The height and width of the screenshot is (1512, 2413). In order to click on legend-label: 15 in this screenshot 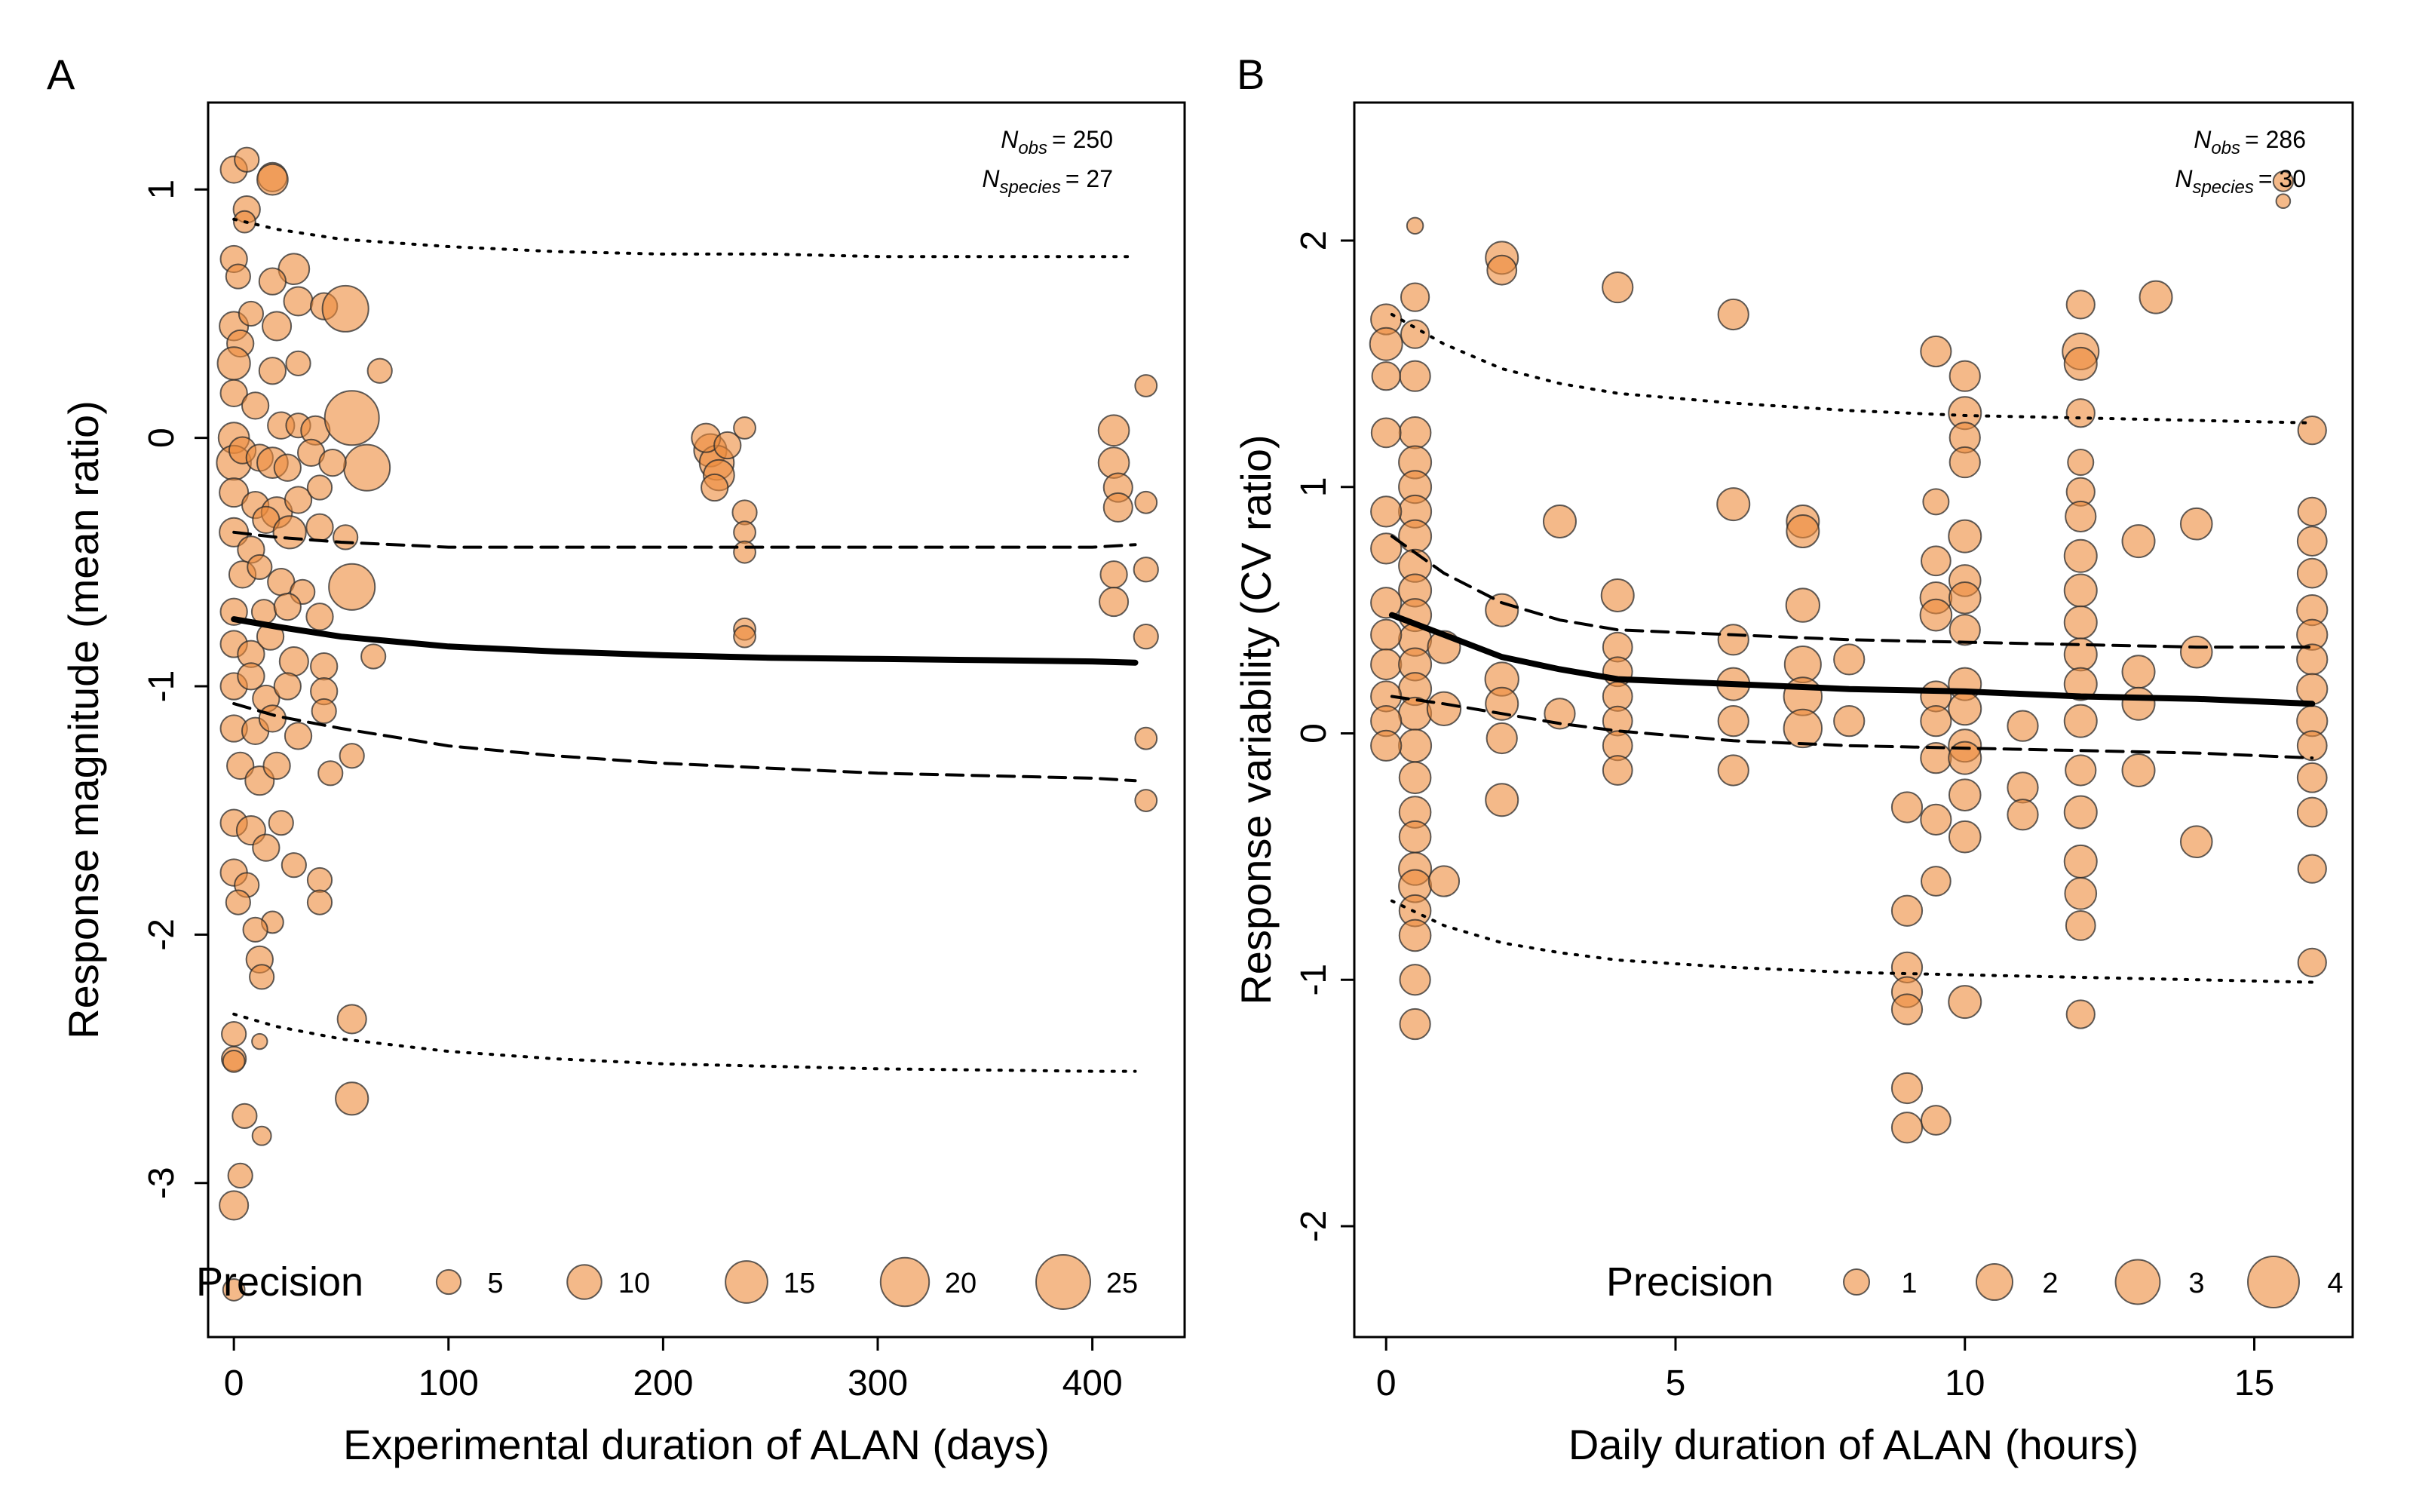, I will do `click(799, 1283)`.